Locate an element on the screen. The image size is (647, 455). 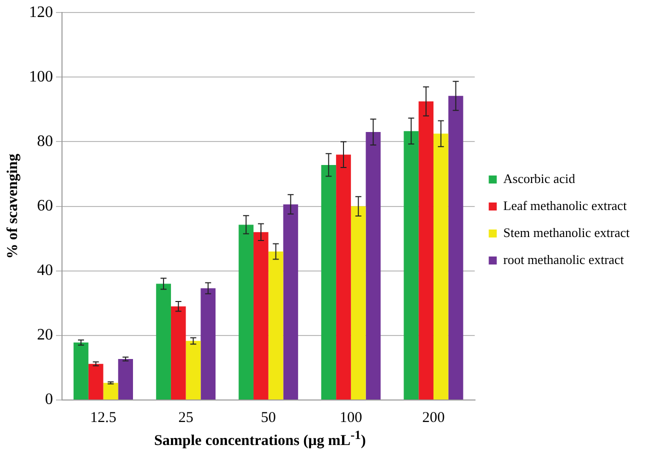
x-tick-label: 12.5 is located at coordinates (103, 418).